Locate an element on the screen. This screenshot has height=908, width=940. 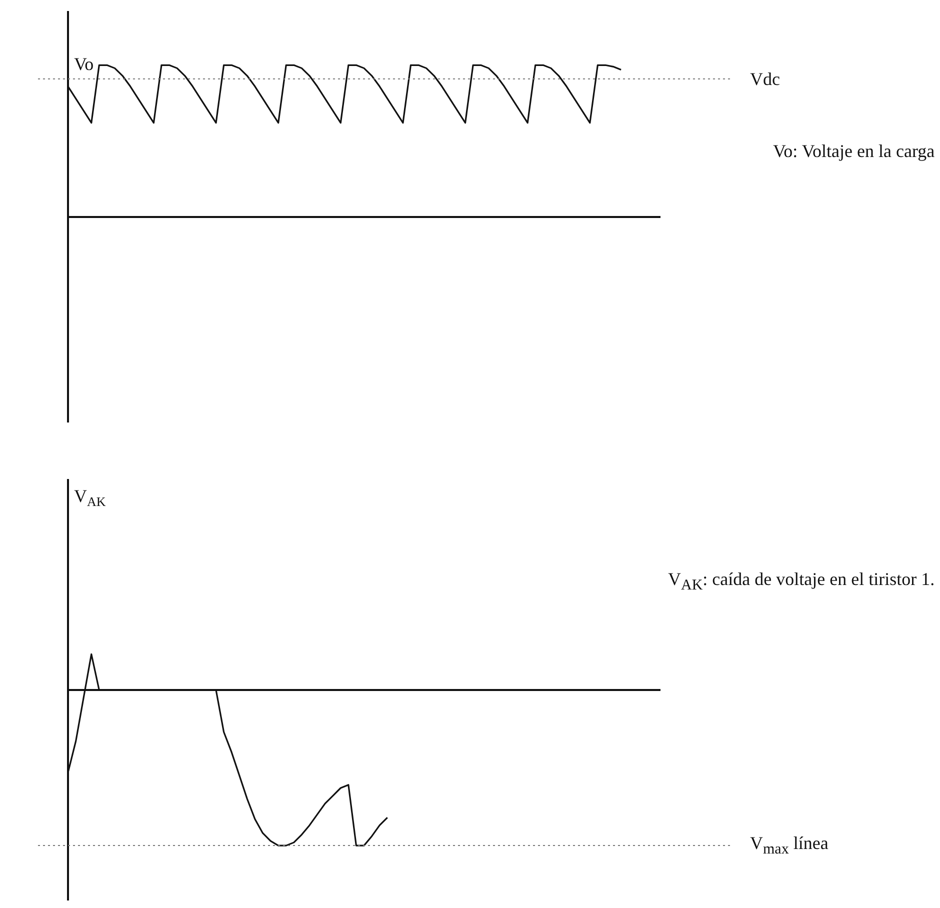
ref-line-label: V$_{max}$ línea is located at coordinates (789, 845).